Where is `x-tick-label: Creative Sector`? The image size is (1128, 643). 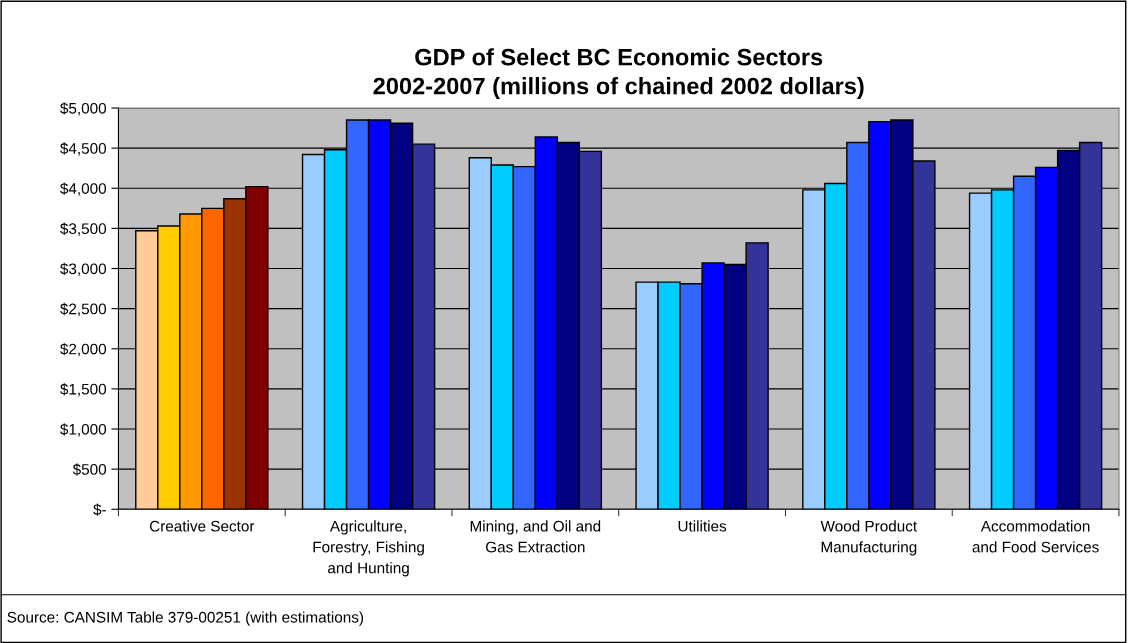 x-tick-label: Creative Sector is located at coordinates (202, 526).